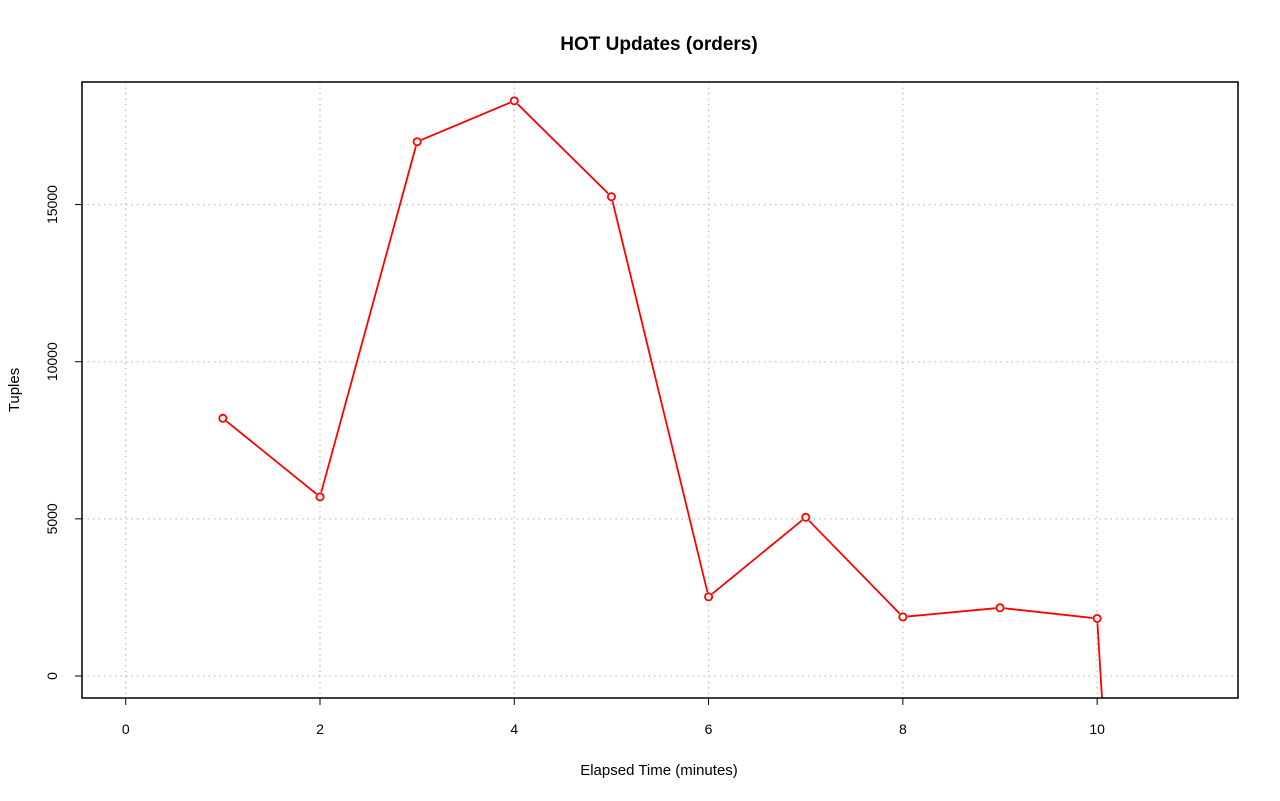 This screenshot has width=1280, height=801. What do you see at coordinates (709, 729) in the screenshot?
I see `x-tick-label: 6` at bounding box center [709, 729].